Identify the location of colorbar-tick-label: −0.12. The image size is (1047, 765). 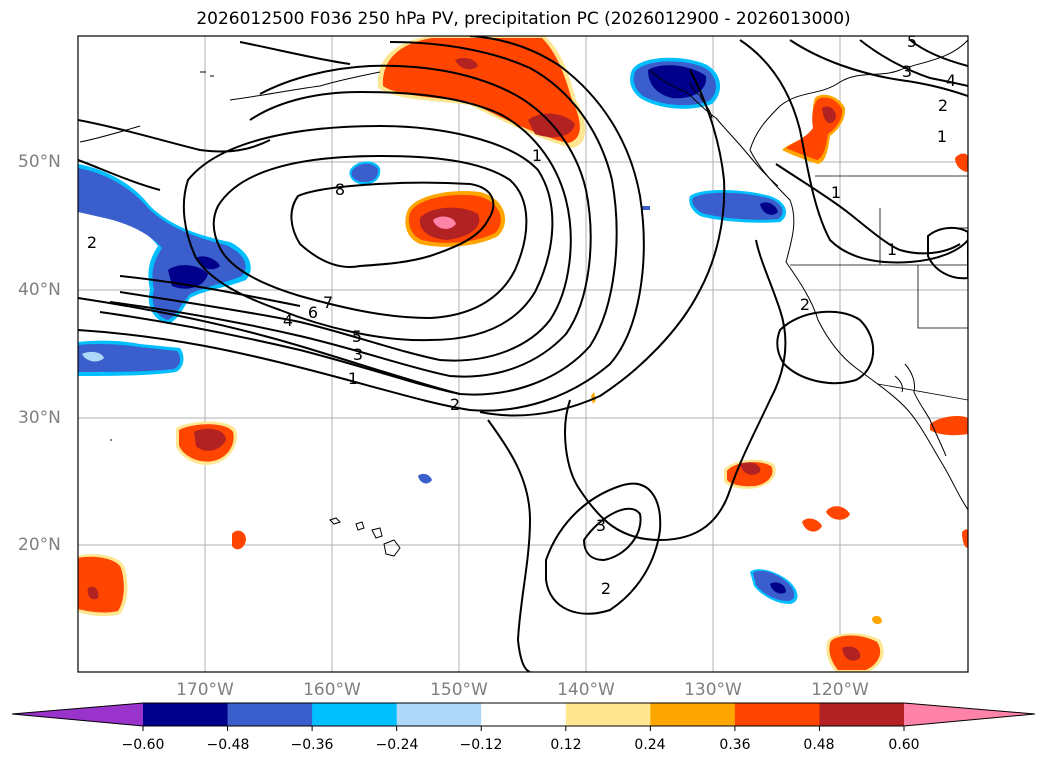
(481, 745).